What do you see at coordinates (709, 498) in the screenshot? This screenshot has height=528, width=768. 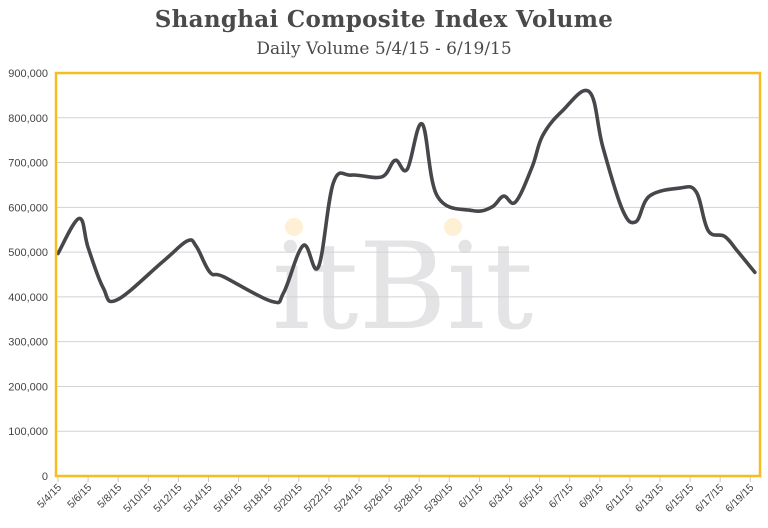 I see `x-tick-label: 6/17/15` at bounding box center [709, 498].